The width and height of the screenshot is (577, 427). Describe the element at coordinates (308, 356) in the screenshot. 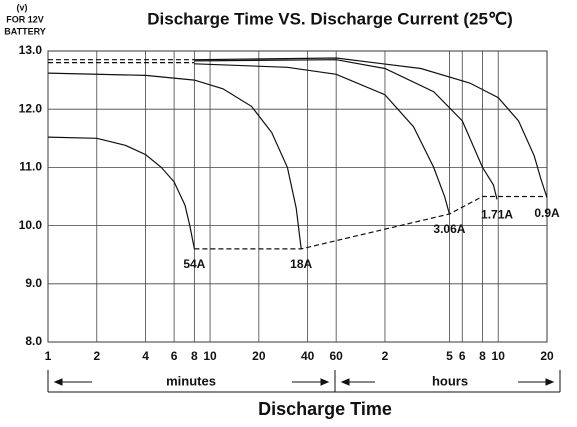

I see `x-tick-label: 40` at that location.